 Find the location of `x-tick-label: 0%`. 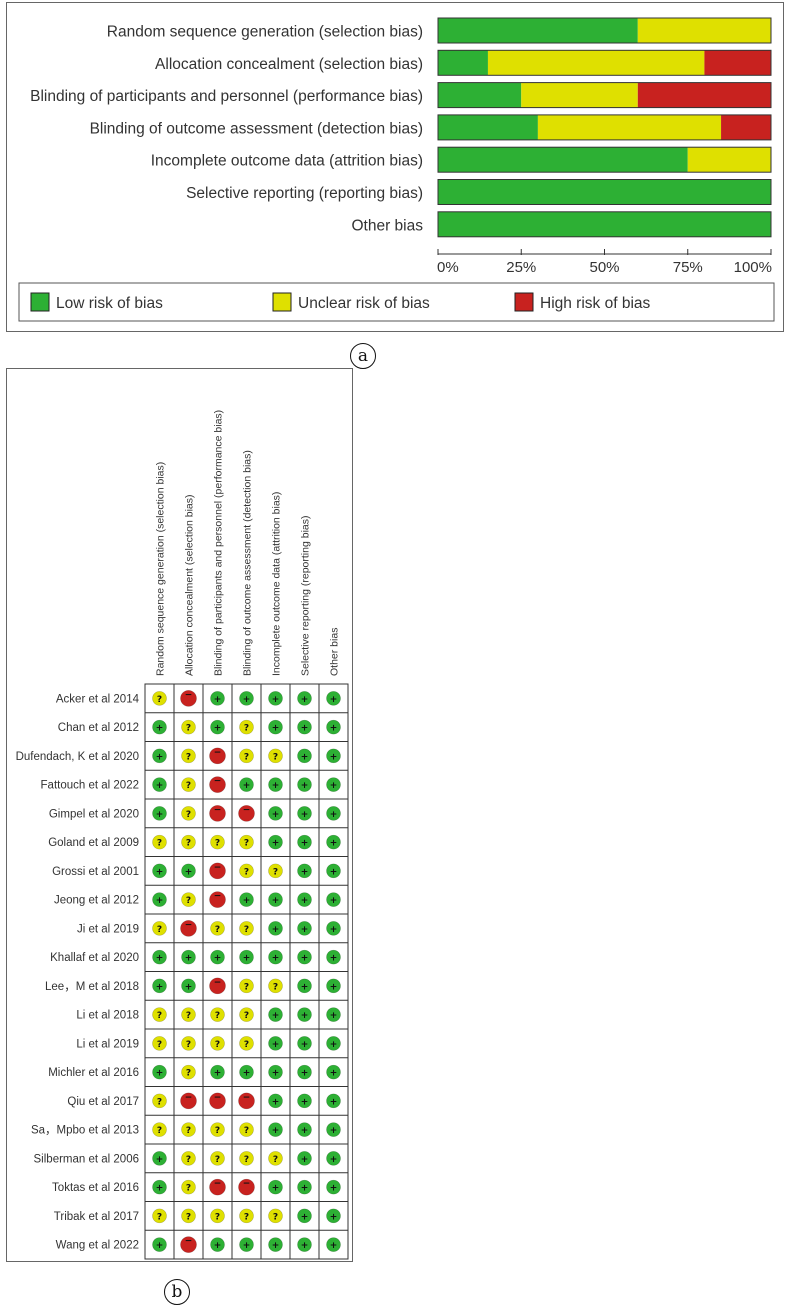

x-tick-label: 0% is located at coordinates (448, 267).